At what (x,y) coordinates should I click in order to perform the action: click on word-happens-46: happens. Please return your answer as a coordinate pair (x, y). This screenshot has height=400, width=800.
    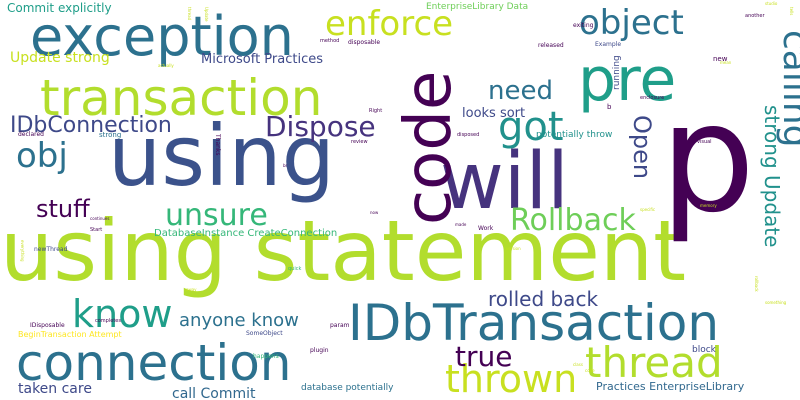
    Looking at the image, I should click on (266, 356).